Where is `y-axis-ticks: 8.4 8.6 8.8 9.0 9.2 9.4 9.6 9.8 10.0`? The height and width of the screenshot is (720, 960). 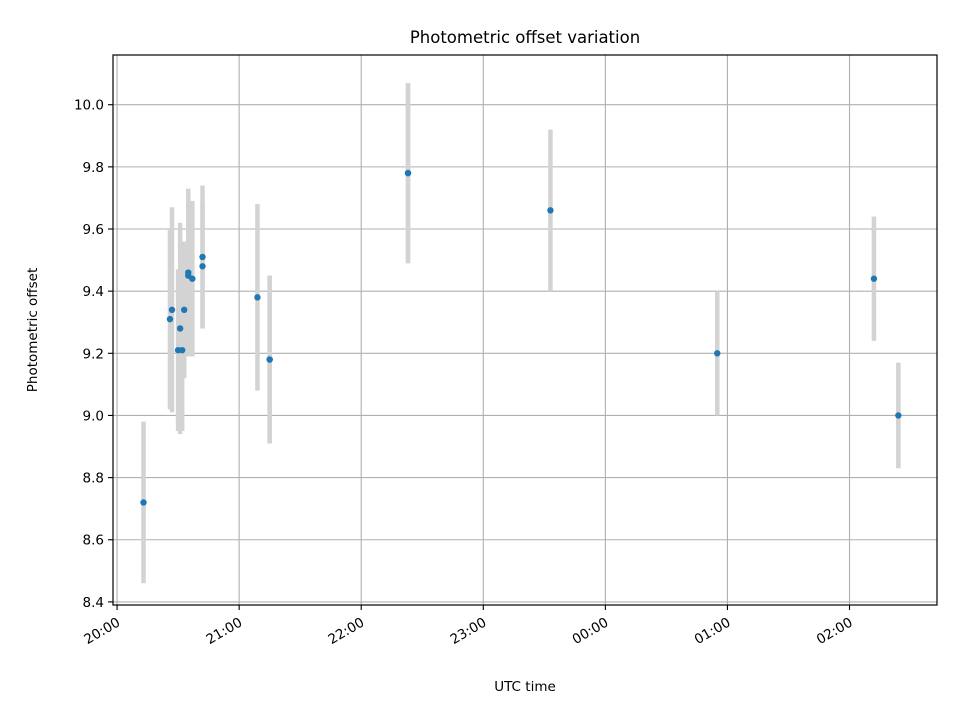 y-axis-ticks: 8.4 8.6 8.8 9.0 9.2 9.4 9.6 9.8 10.0 is located at coordinates (93, 354).